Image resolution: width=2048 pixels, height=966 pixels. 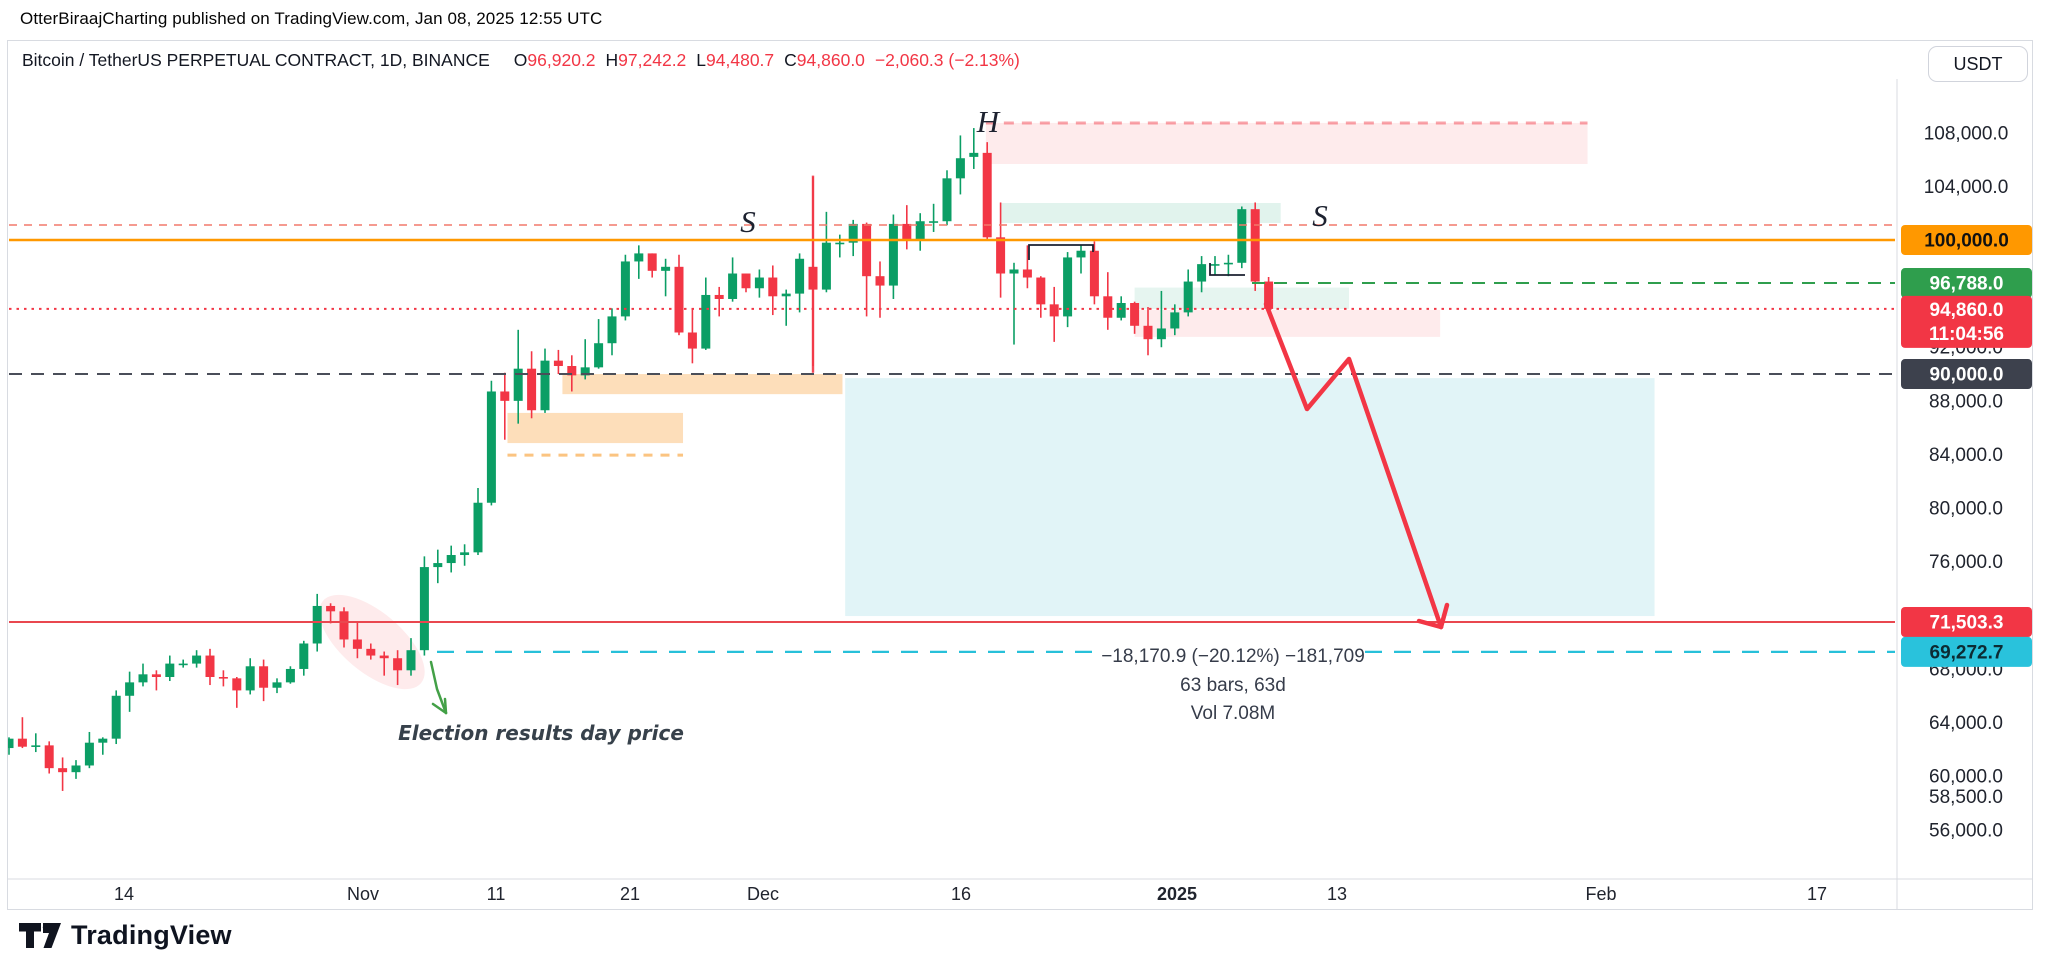 What do you see at coordinates (1250, 497) in the screenshot?
I see `target-zone-cyan` at bounding box center [1250, 497].